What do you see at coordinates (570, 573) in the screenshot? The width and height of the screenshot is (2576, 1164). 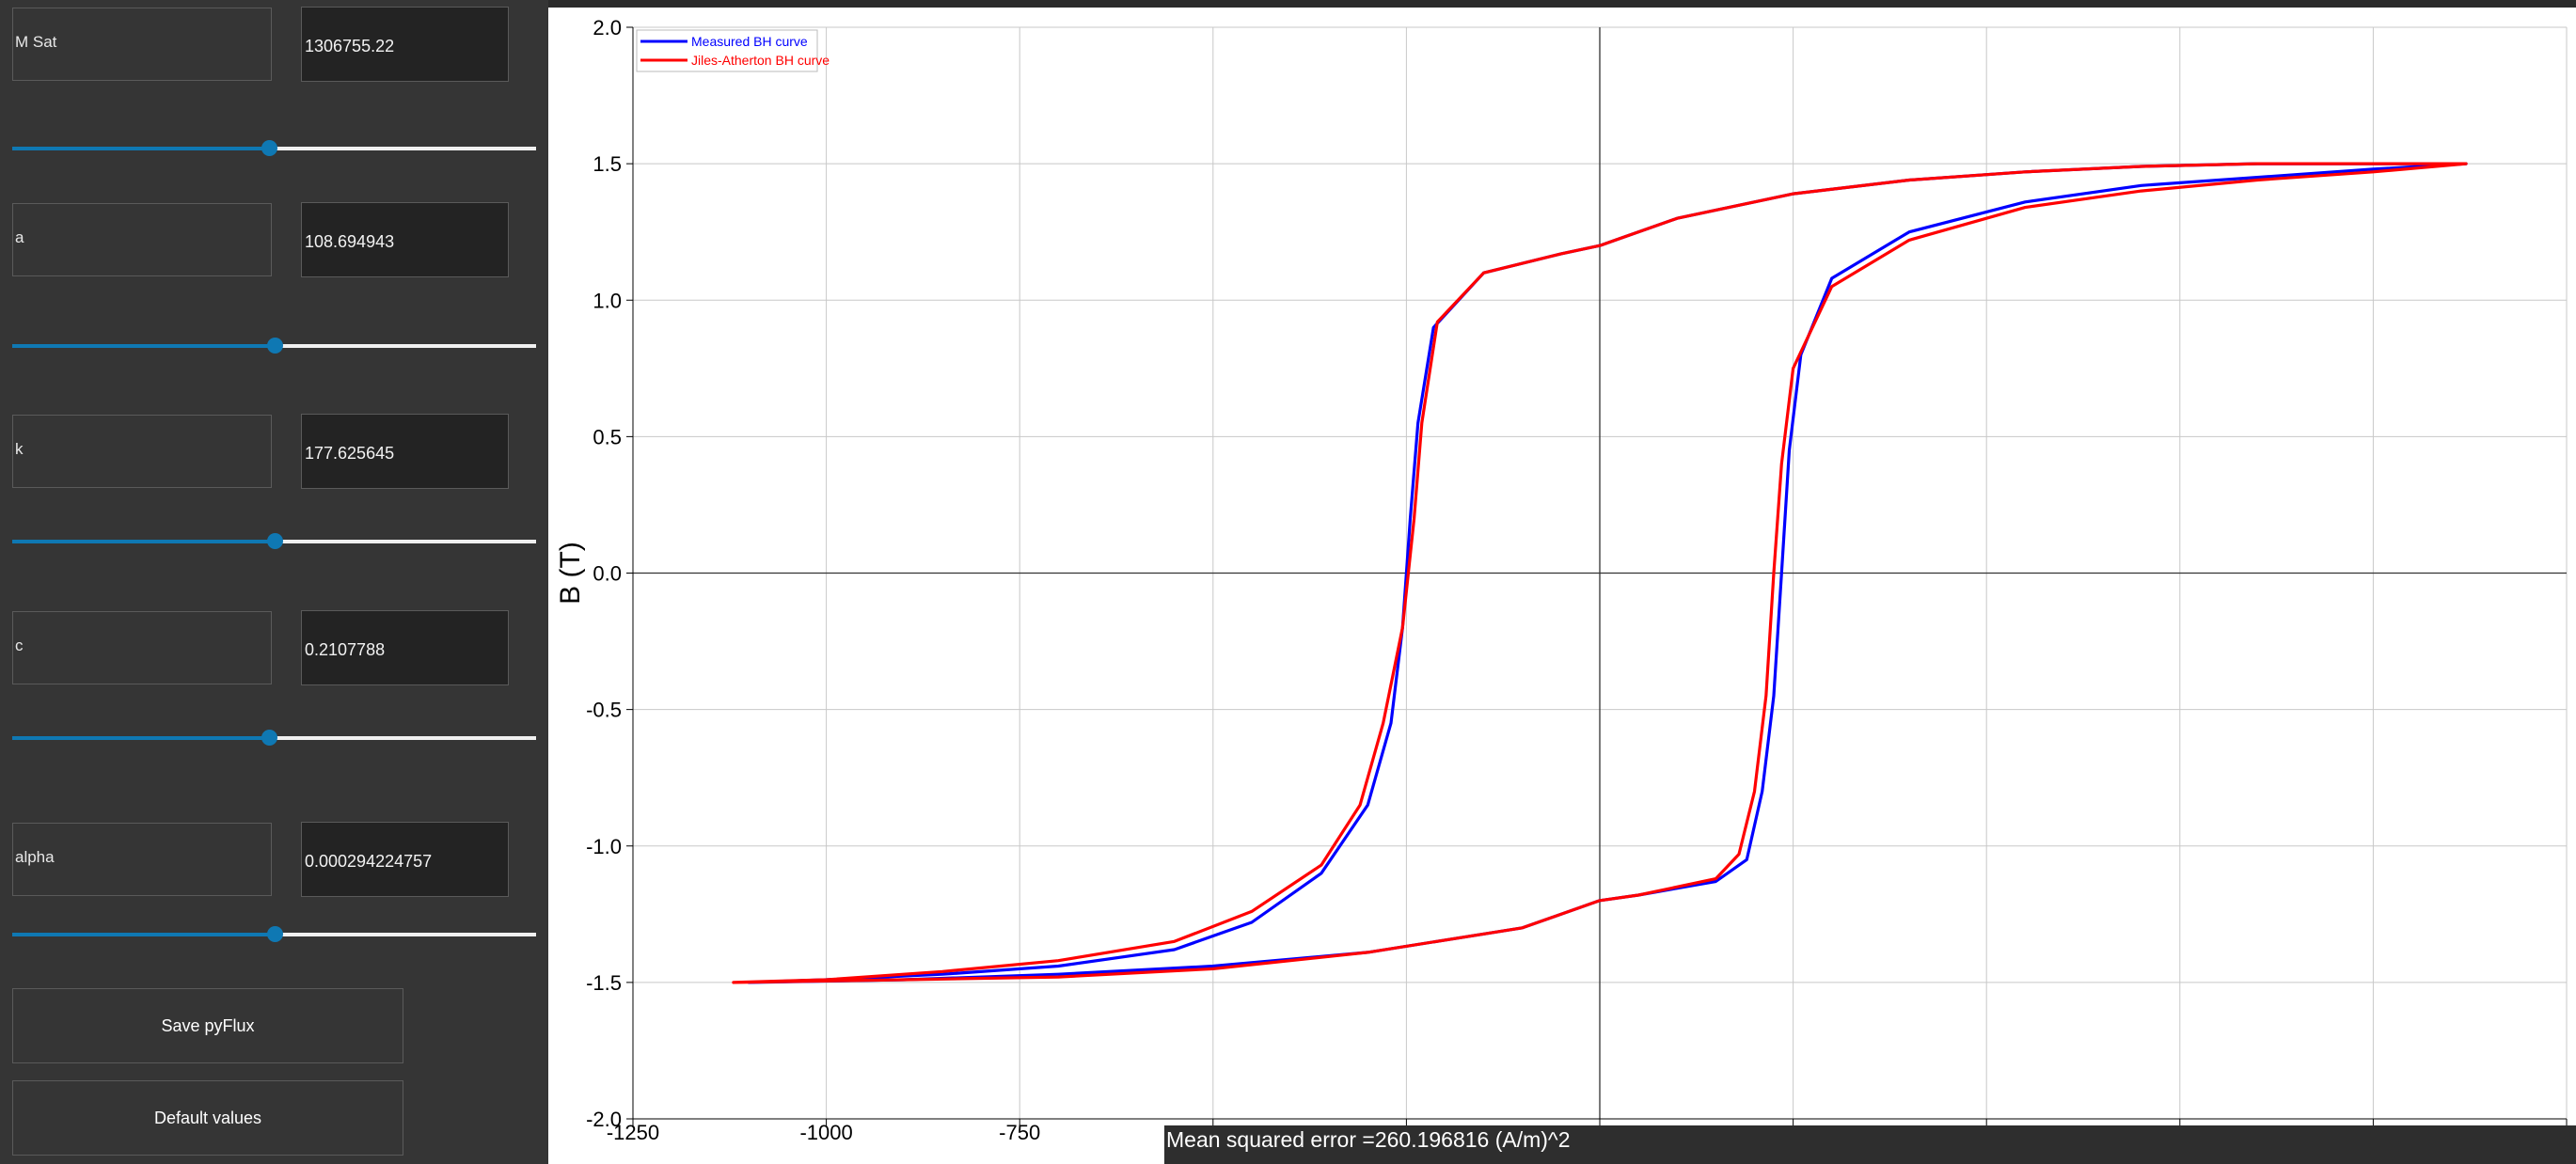 I see `y-axis-label: B (T)` at bounding box center [570, 573].